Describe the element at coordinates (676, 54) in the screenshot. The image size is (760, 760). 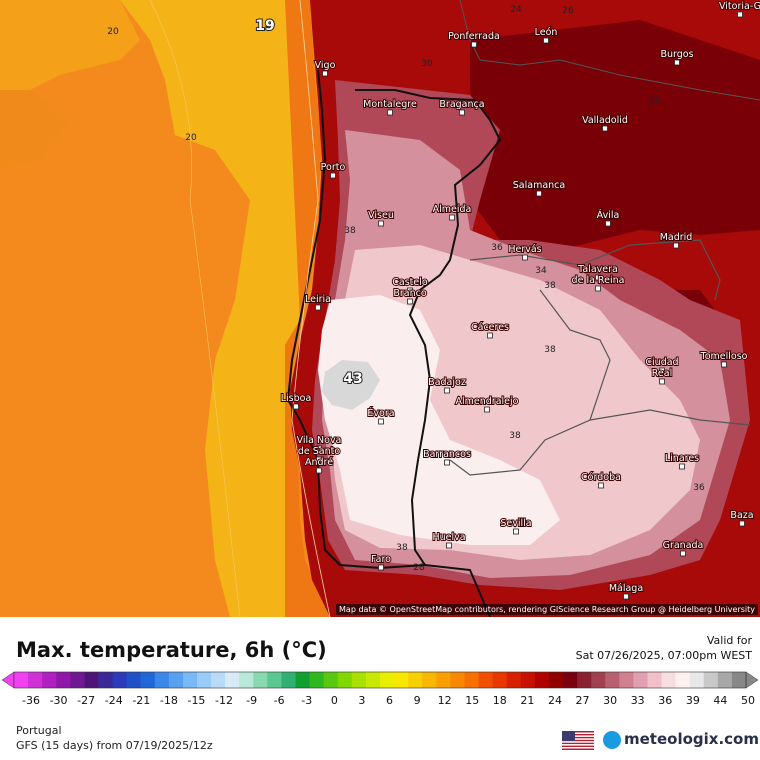
I see `city-label: Burgos` at that location.